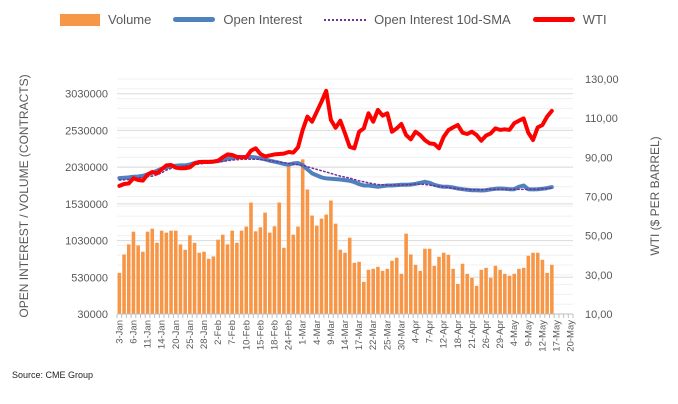  Describe the element at coordinates (486, 334) in the screenshot. I see `x-tick-label: 26-Apr` at that location.